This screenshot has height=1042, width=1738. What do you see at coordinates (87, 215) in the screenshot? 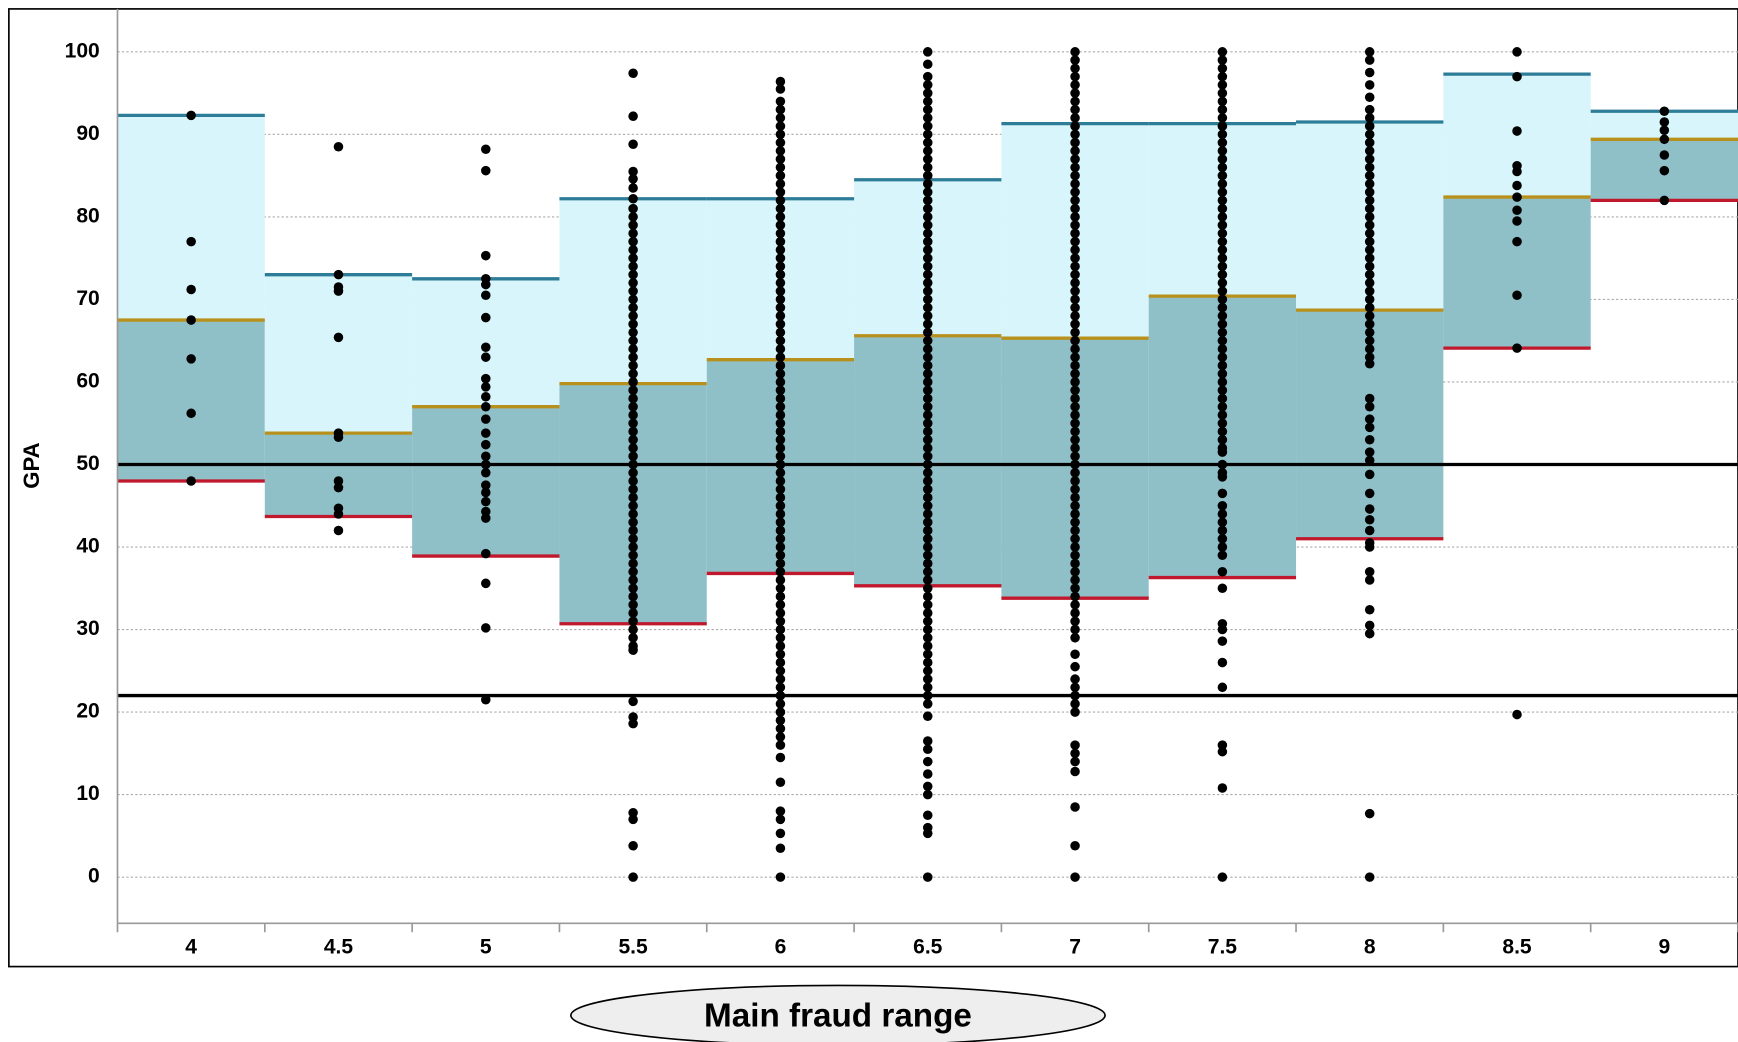
I see `y-tick-label: 80` at bounding box center [87, 215].